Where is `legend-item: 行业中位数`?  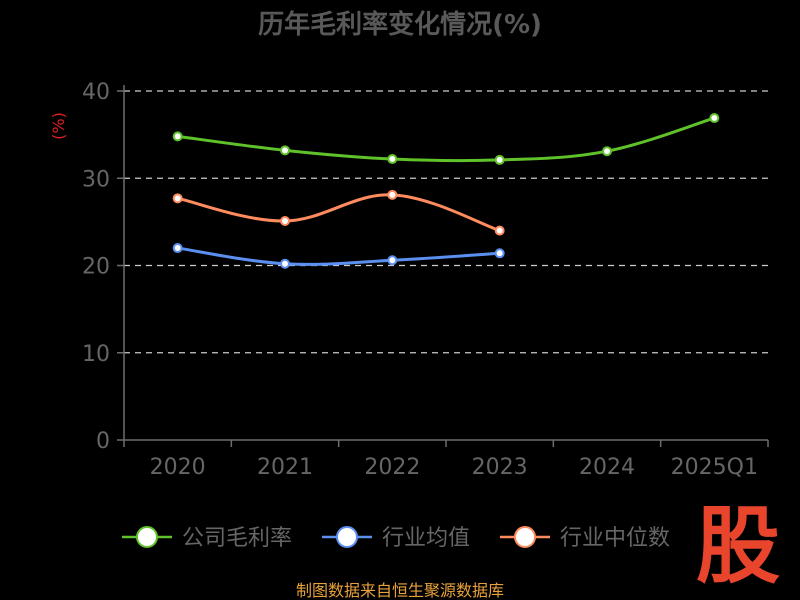 legend-item: 行业中位数 is located at coordinates (585, 538).